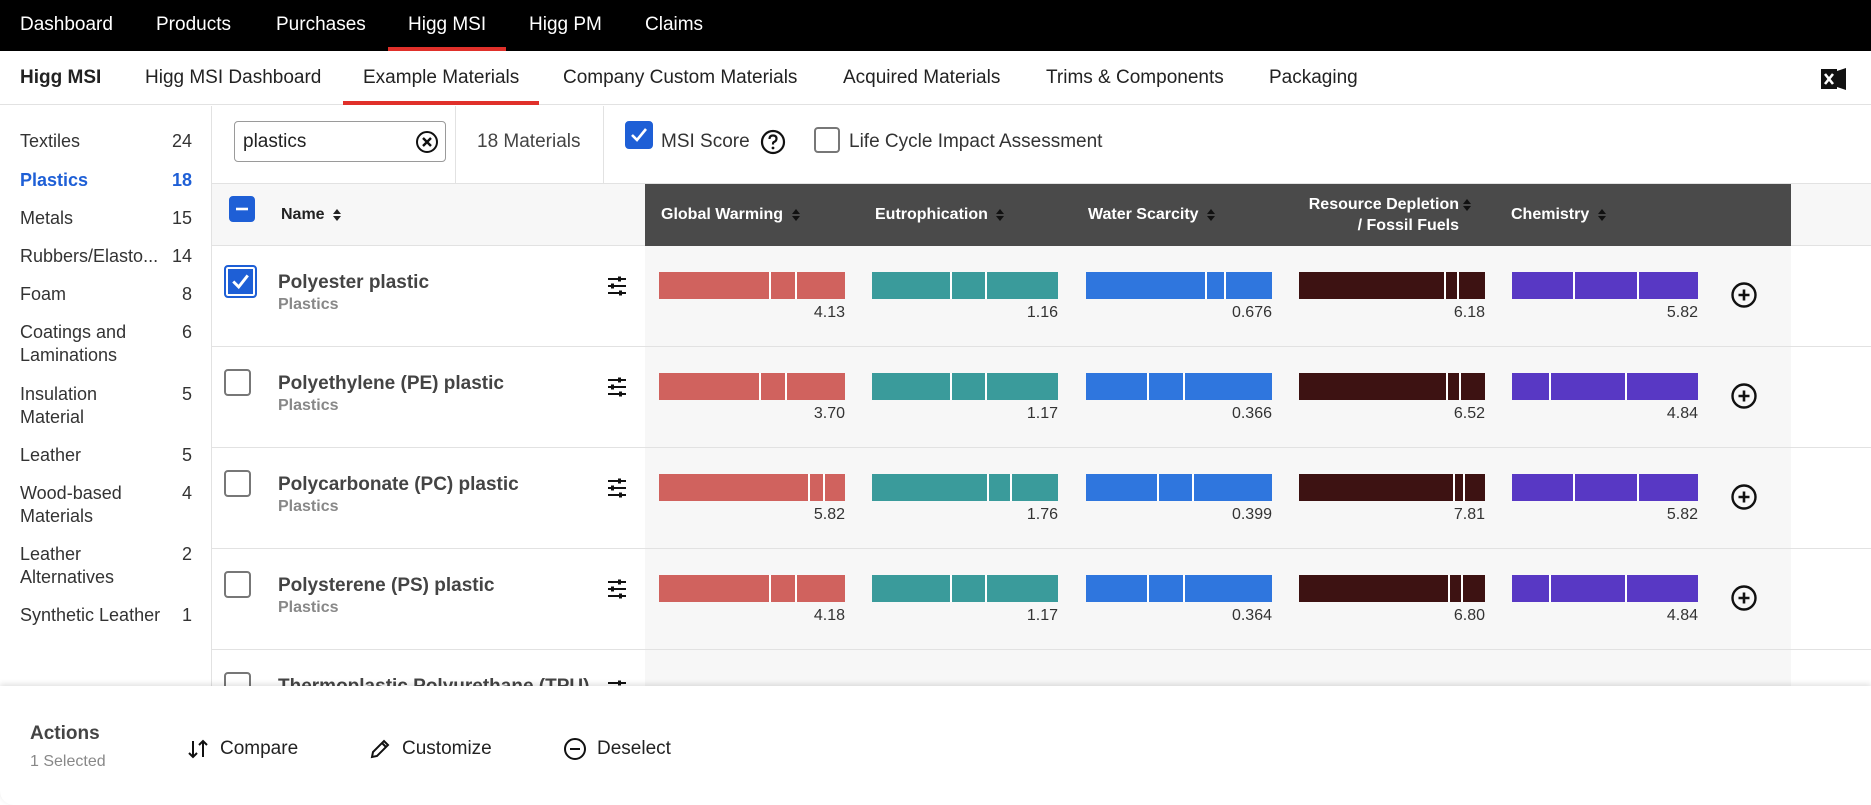 Image resolution: width=1871 pixels, height=805 pixels. What do you see at coordinates (323, 142) in the screenshot?
I see `search-input` at bounding box center [323, 142].